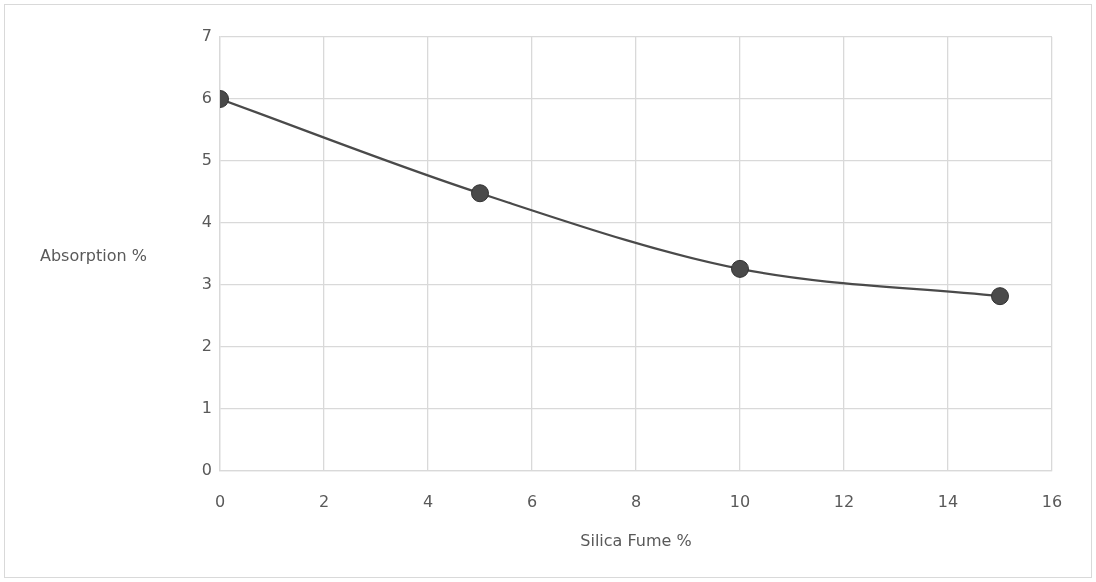 This screenshot has width=1096, height=582. What do you see at coordinates (206, 470) in the screenshot?
I see `y-tick-label: 0` at bounding box center [206, 470].